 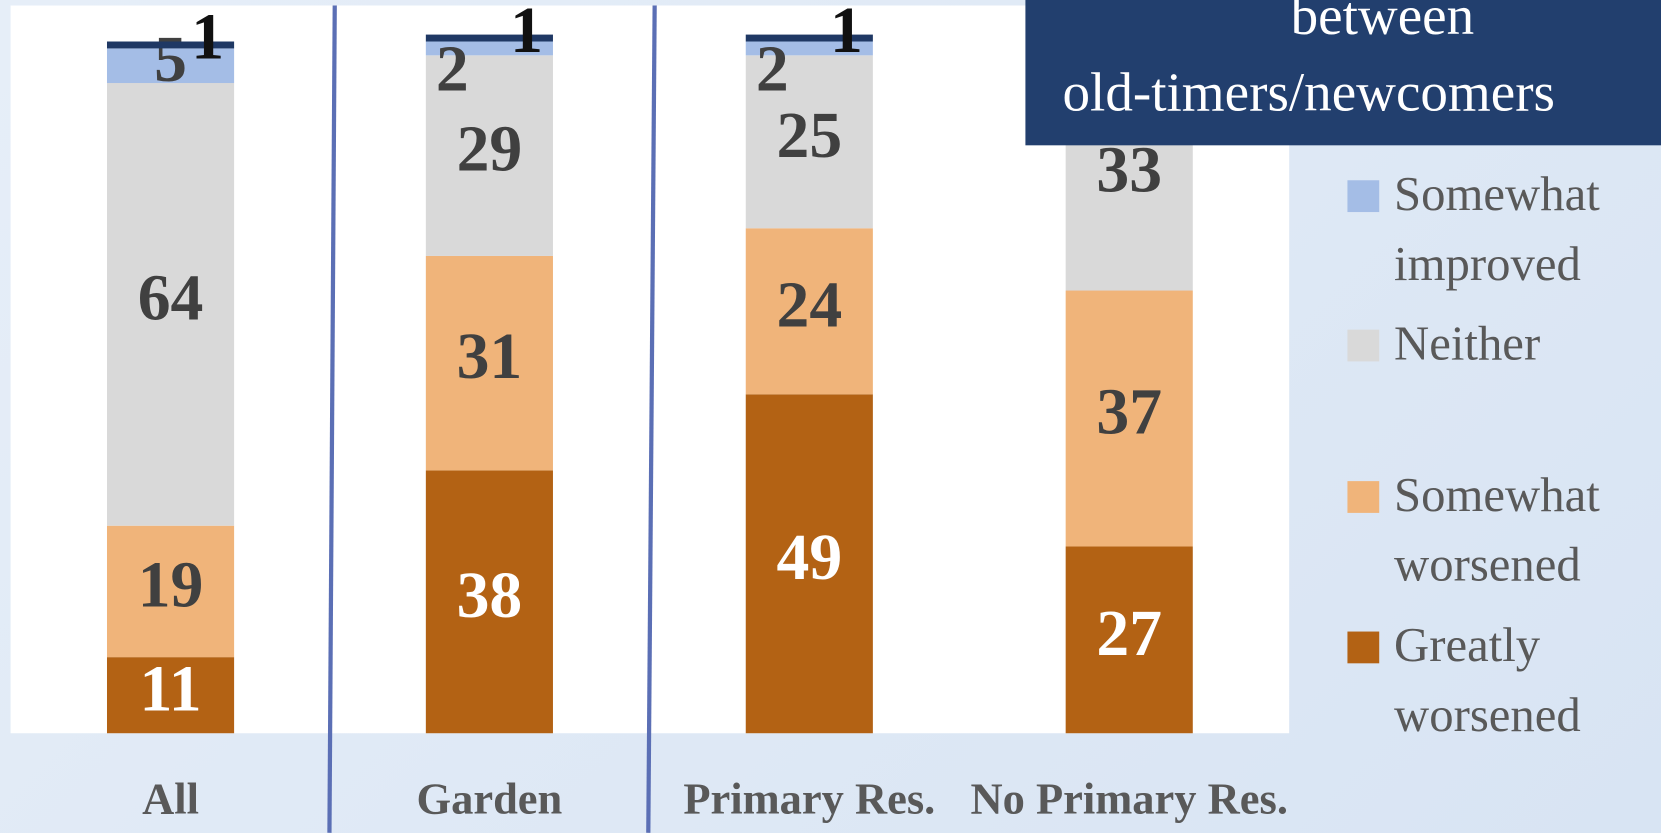 I want to click on x-tick-label: No Primary Res., so click(x=1128, y=798).